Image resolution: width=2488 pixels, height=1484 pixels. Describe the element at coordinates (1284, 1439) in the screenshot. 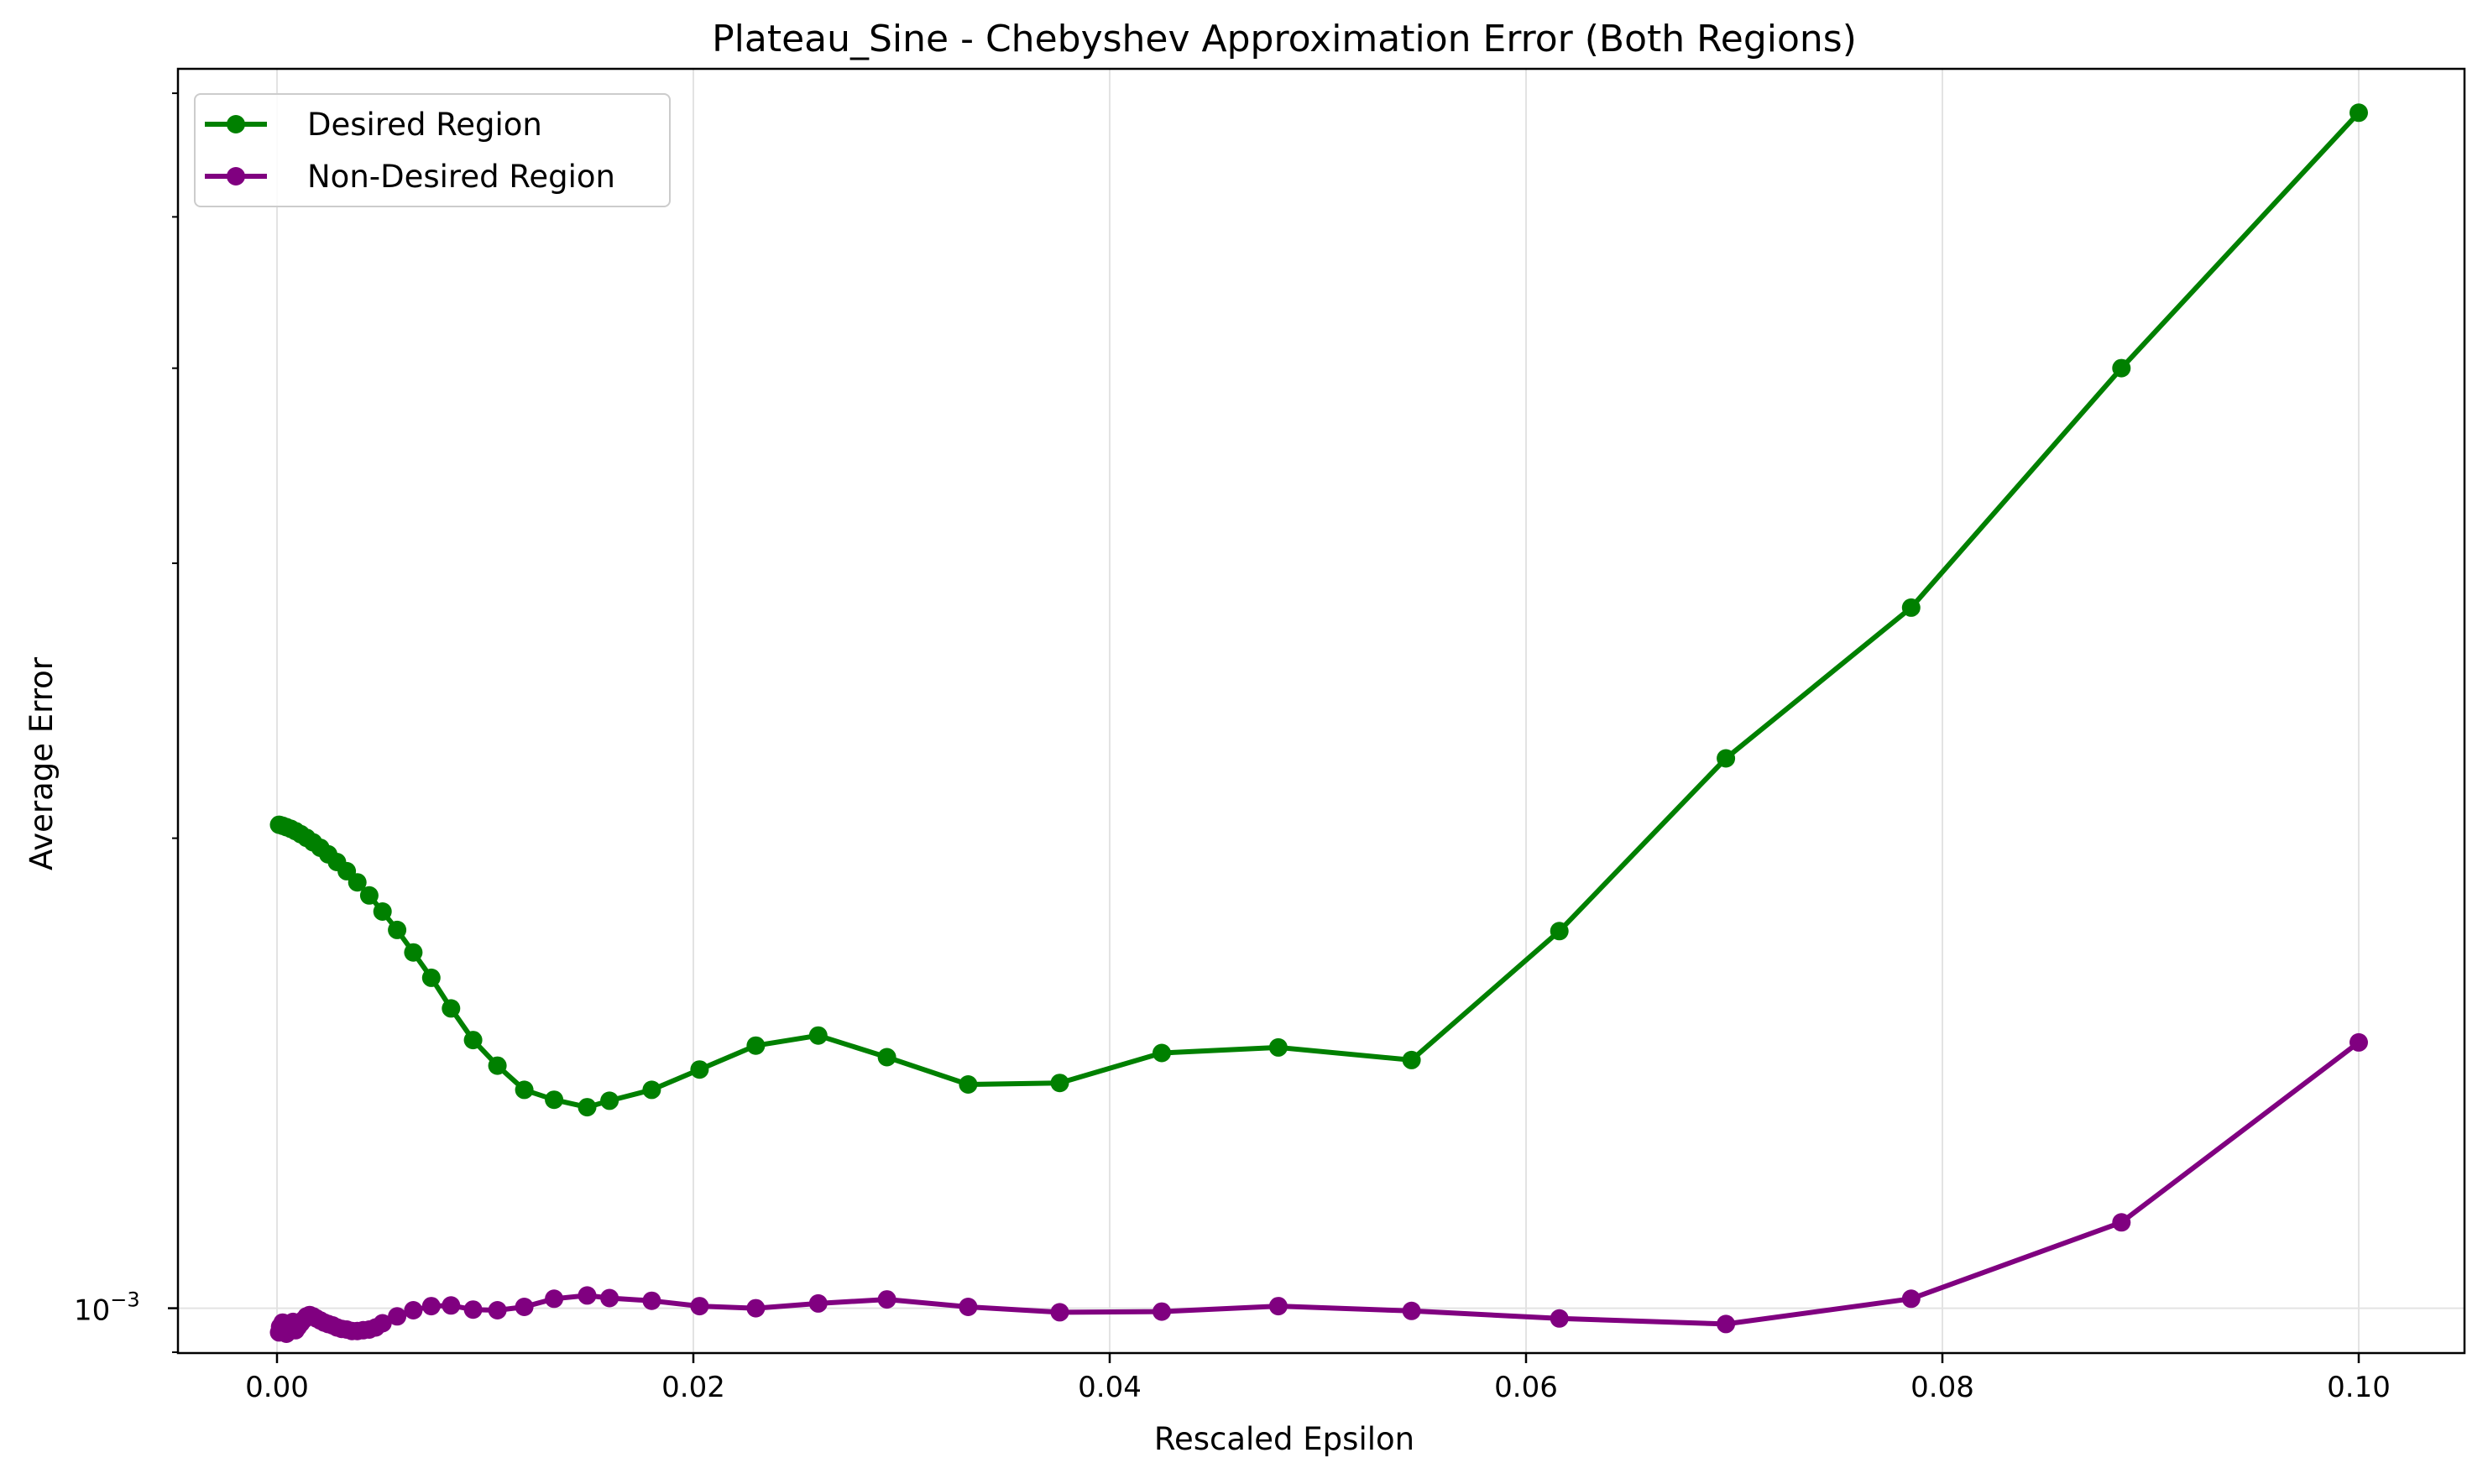

I see `x-axis-label: Rescaled Epsilon` at that location.